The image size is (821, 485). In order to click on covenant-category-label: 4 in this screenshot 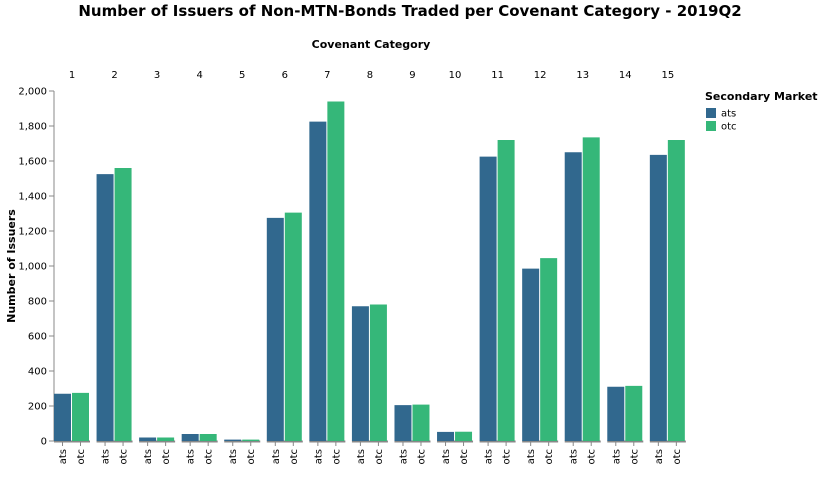, I will do `click(199, 75)`.